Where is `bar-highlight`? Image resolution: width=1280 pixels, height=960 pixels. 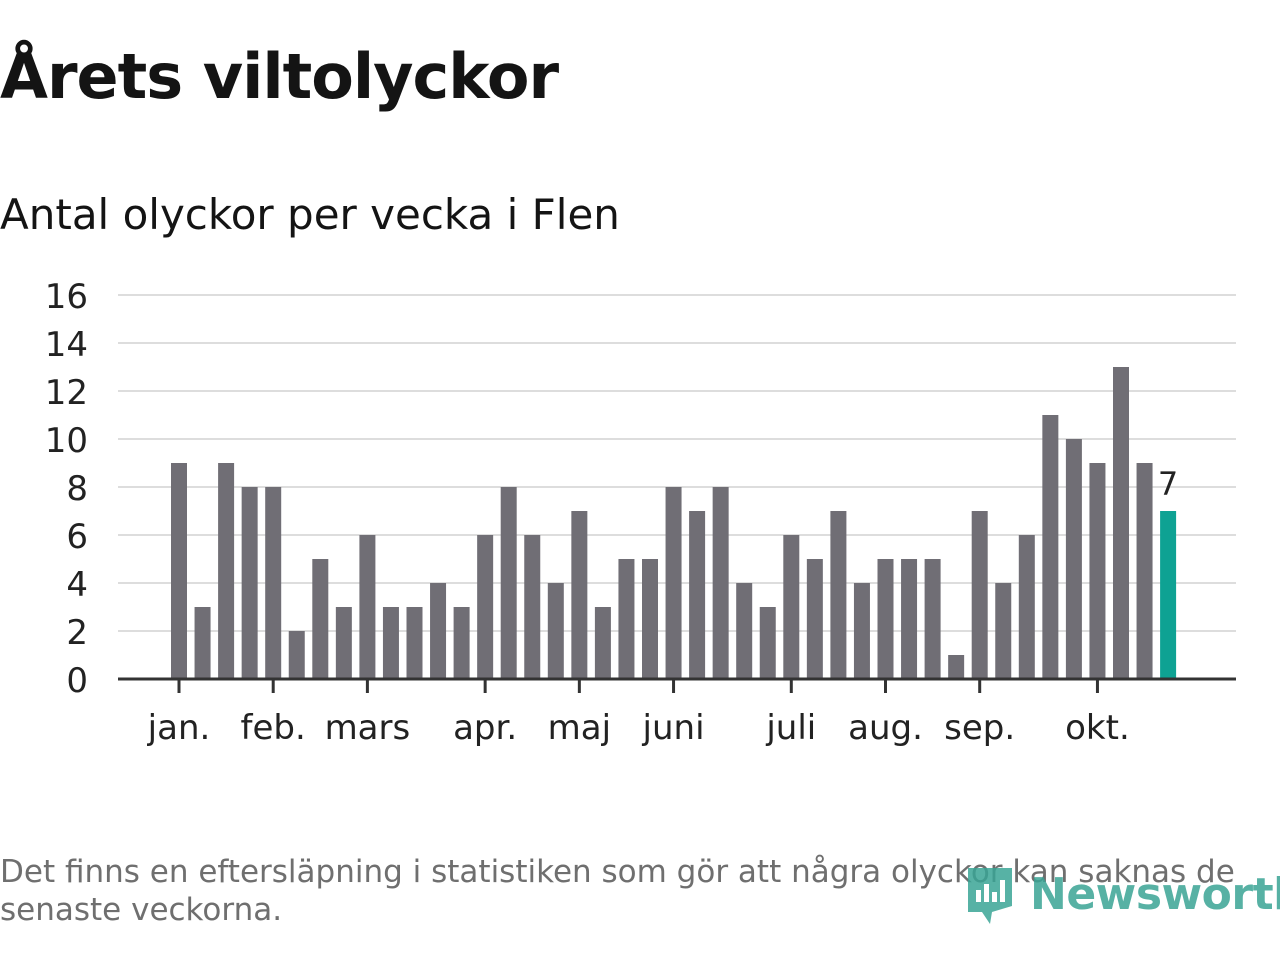
bar-highlight is located at coordinates (1168, 595).